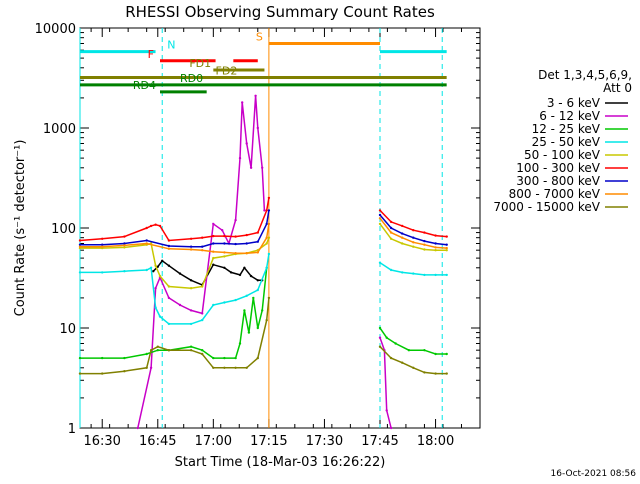  Describe the element at coordinates (546, 207) in the screenshot. I see `legend-entry-label: 7000 - 15000 keV` at that location.